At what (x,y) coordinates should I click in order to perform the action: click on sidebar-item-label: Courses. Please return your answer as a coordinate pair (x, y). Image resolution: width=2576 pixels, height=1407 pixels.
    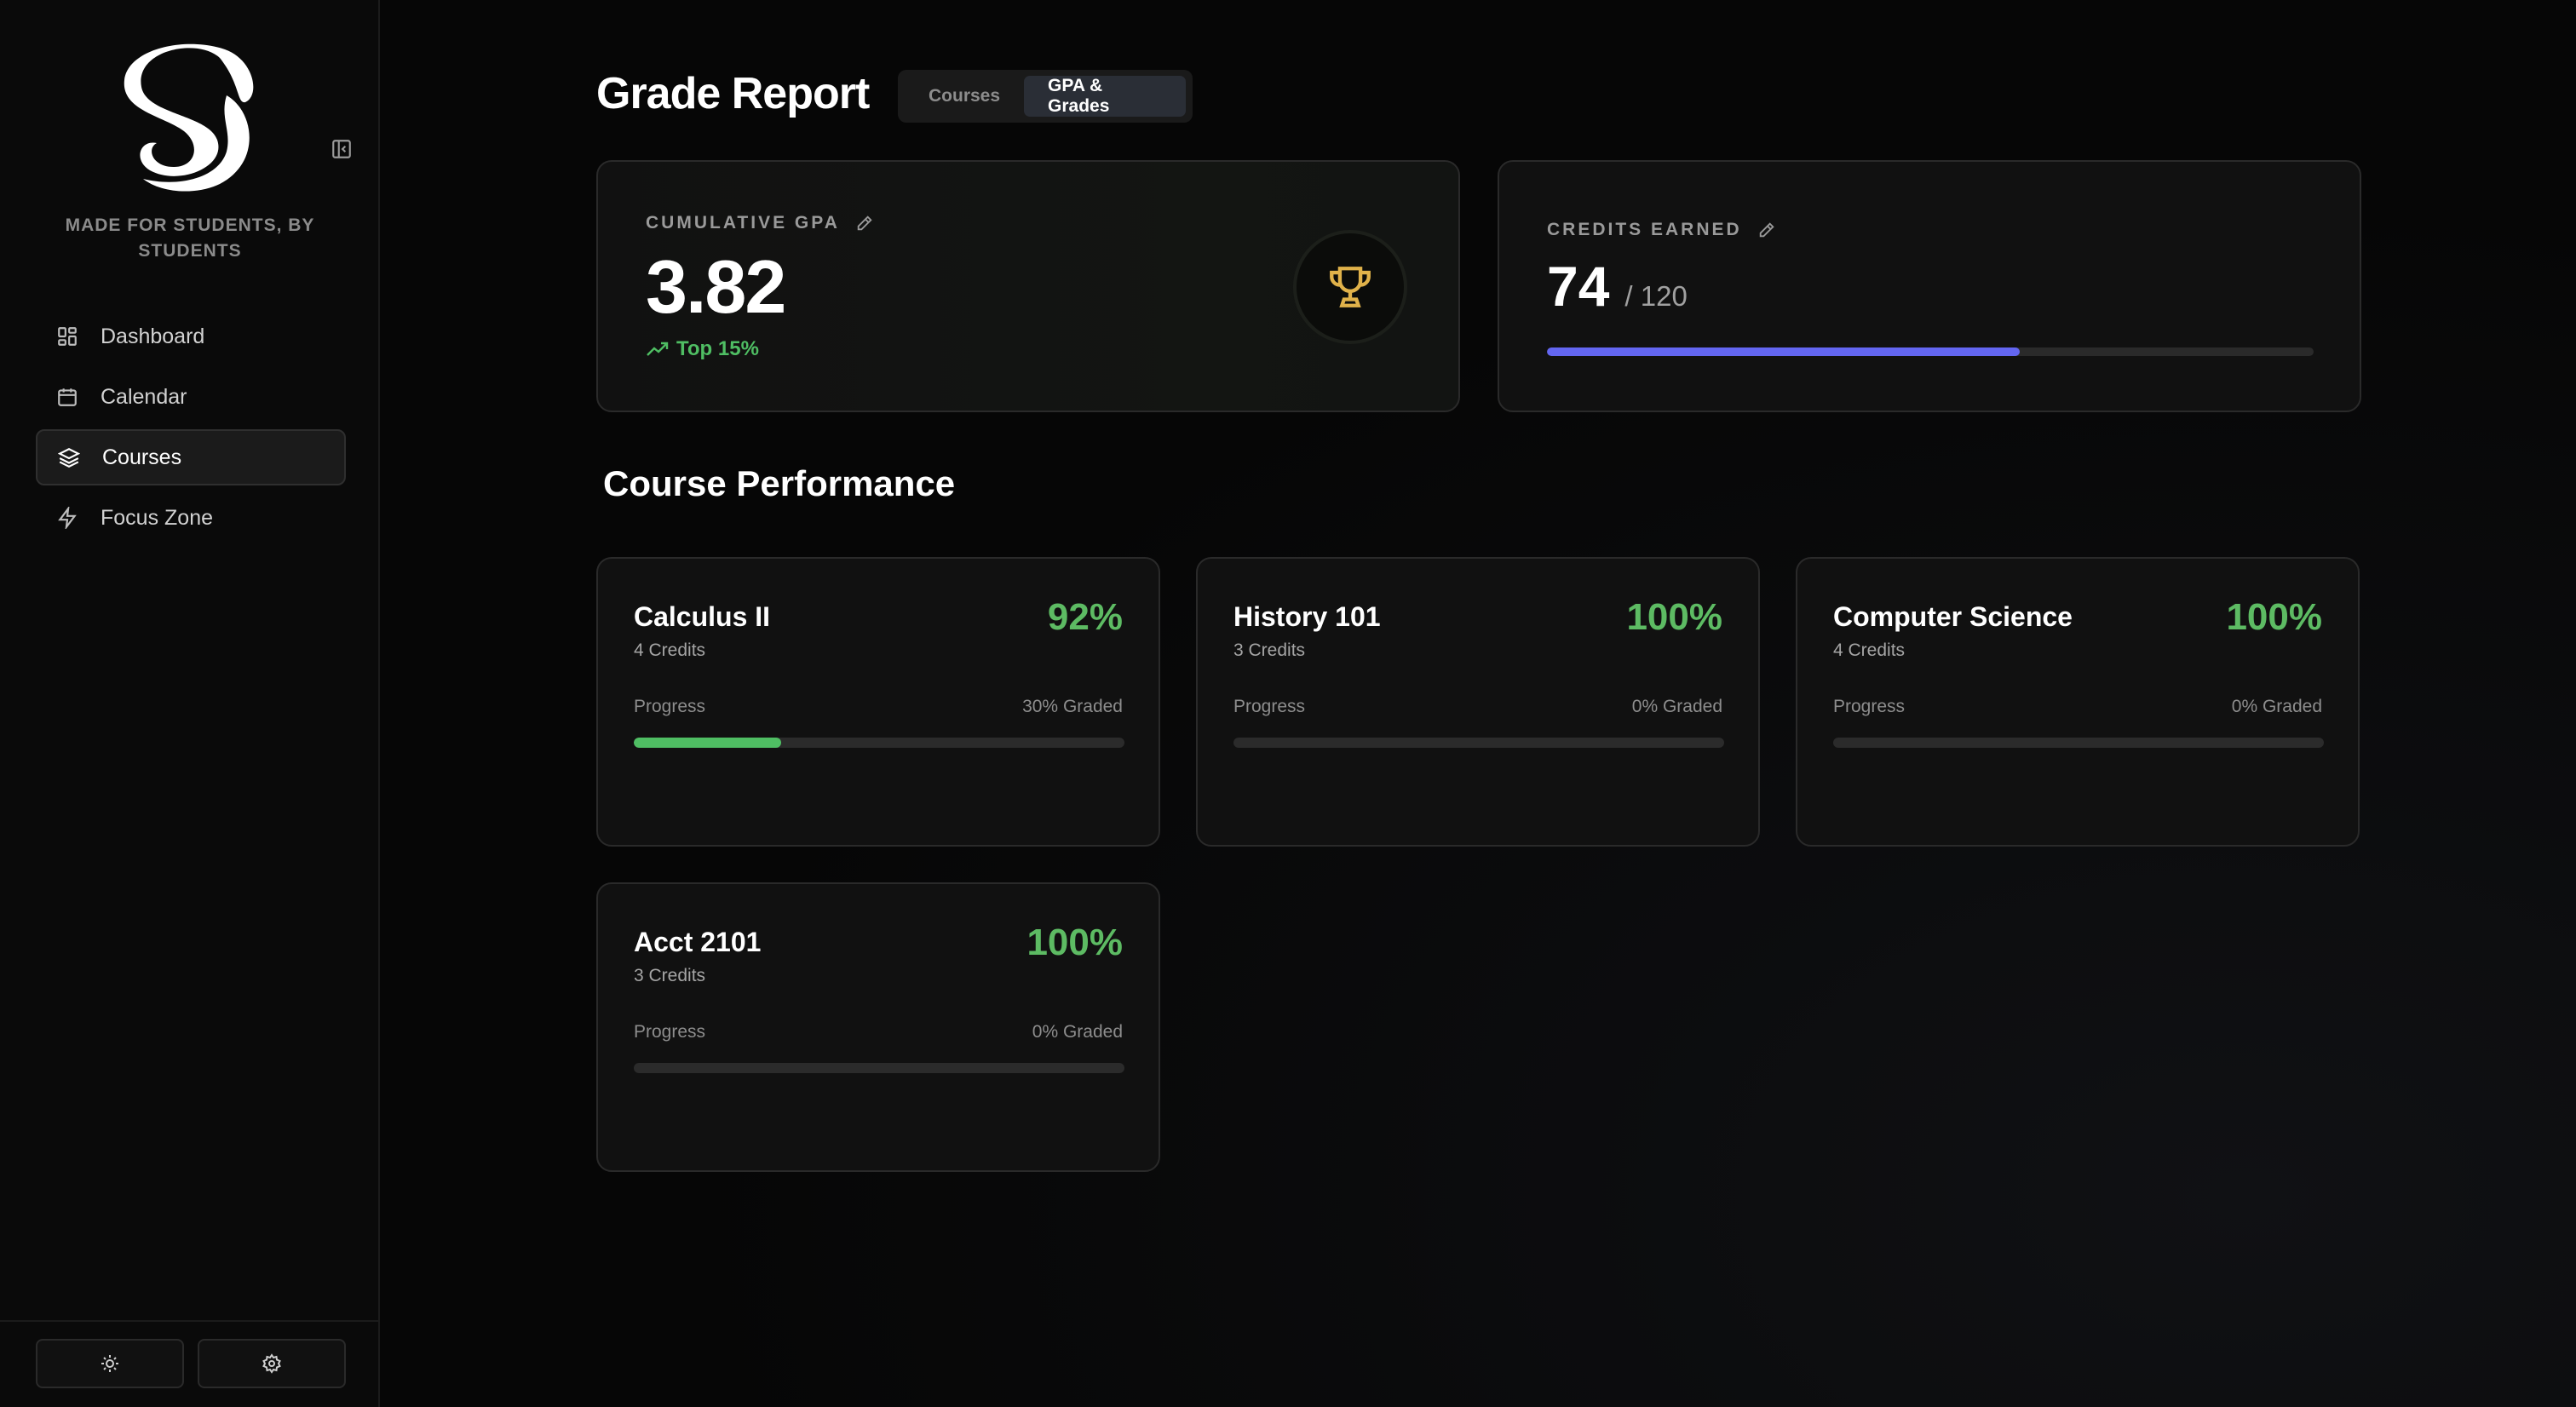
    Looking at the image, I should click on (142, 457).